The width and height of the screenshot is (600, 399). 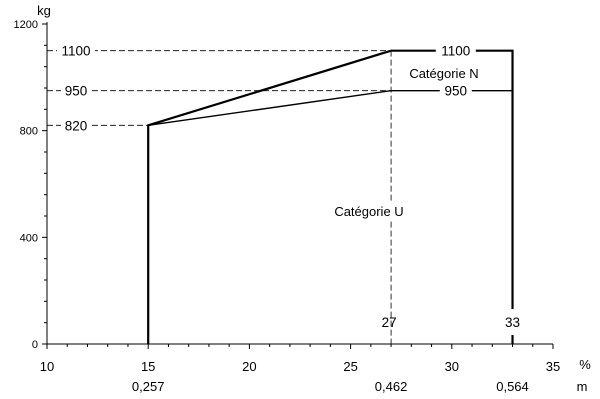 I want to click on y-tick-label: 800, so click(x=29, y=132).